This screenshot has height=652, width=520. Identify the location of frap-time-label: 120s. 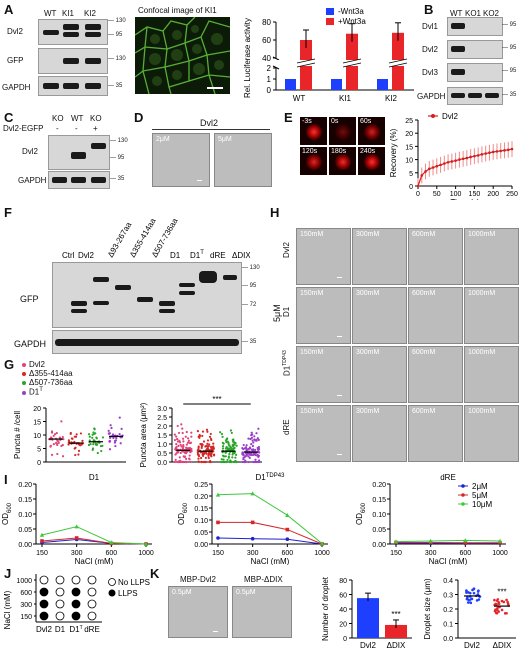
(310, 151).